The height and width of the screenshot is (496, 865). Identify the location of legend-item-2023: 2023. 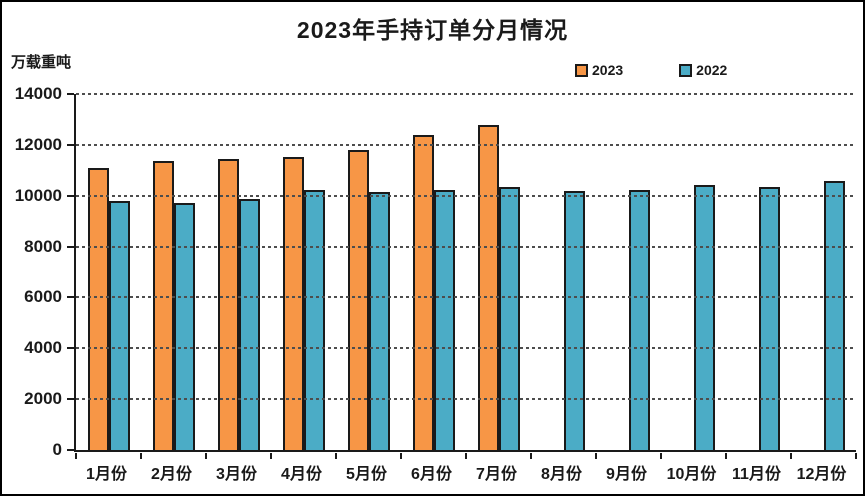
(599, 70).